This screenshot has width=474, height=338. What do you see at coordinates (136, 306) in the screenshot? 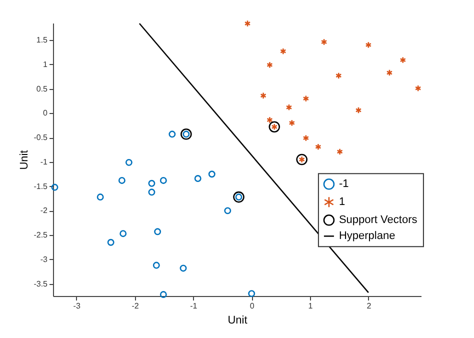
I see `x-tick-label: -2` at bounding box center [136, 306].